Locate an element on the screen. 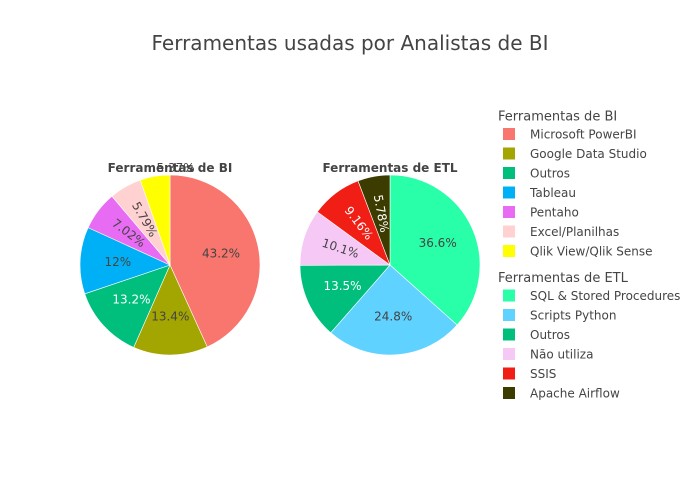  legend-title: Ferramentas de BI is located at coordinates (557, 117).